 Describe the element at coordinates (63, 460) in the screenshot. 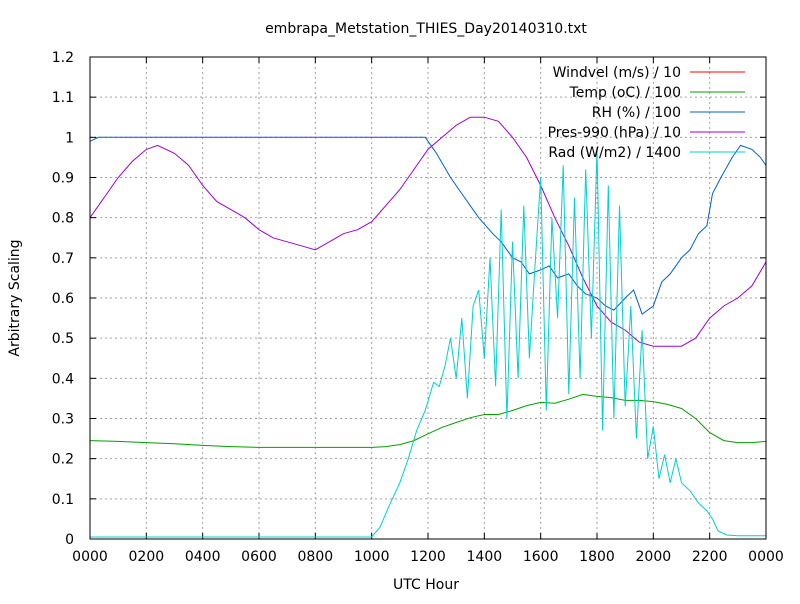

I see `y-tick-label: 0.2` at that location.